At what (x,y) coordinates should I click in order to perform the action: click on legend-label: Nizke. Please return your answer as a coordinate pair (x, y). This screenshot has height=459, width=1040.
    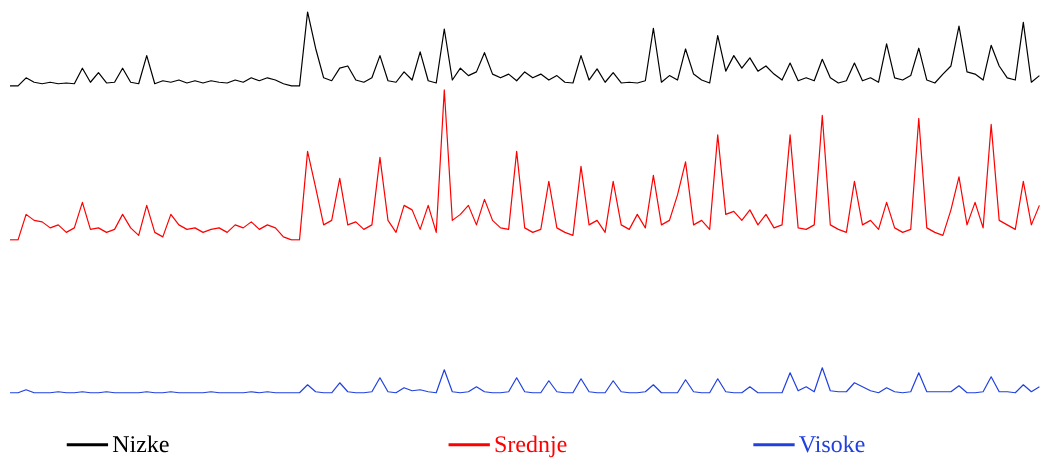
    Looking at the image, I should click on (140, 444).